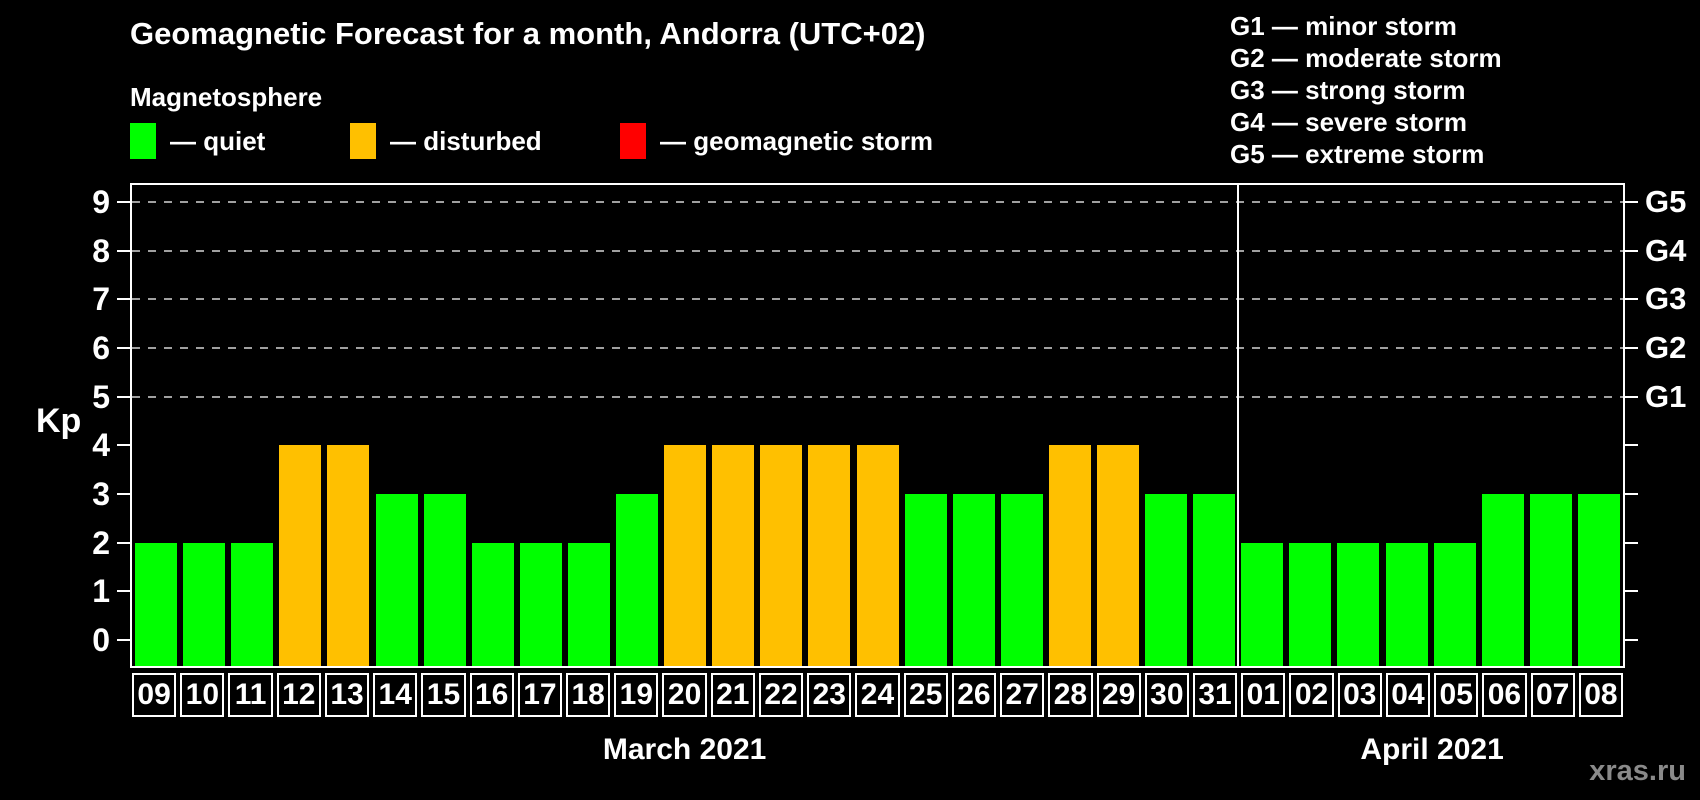 The width and height of the screenshot is (1700, 800). I want to click on g-axis-label-g5: G5, so click(1666, 201).